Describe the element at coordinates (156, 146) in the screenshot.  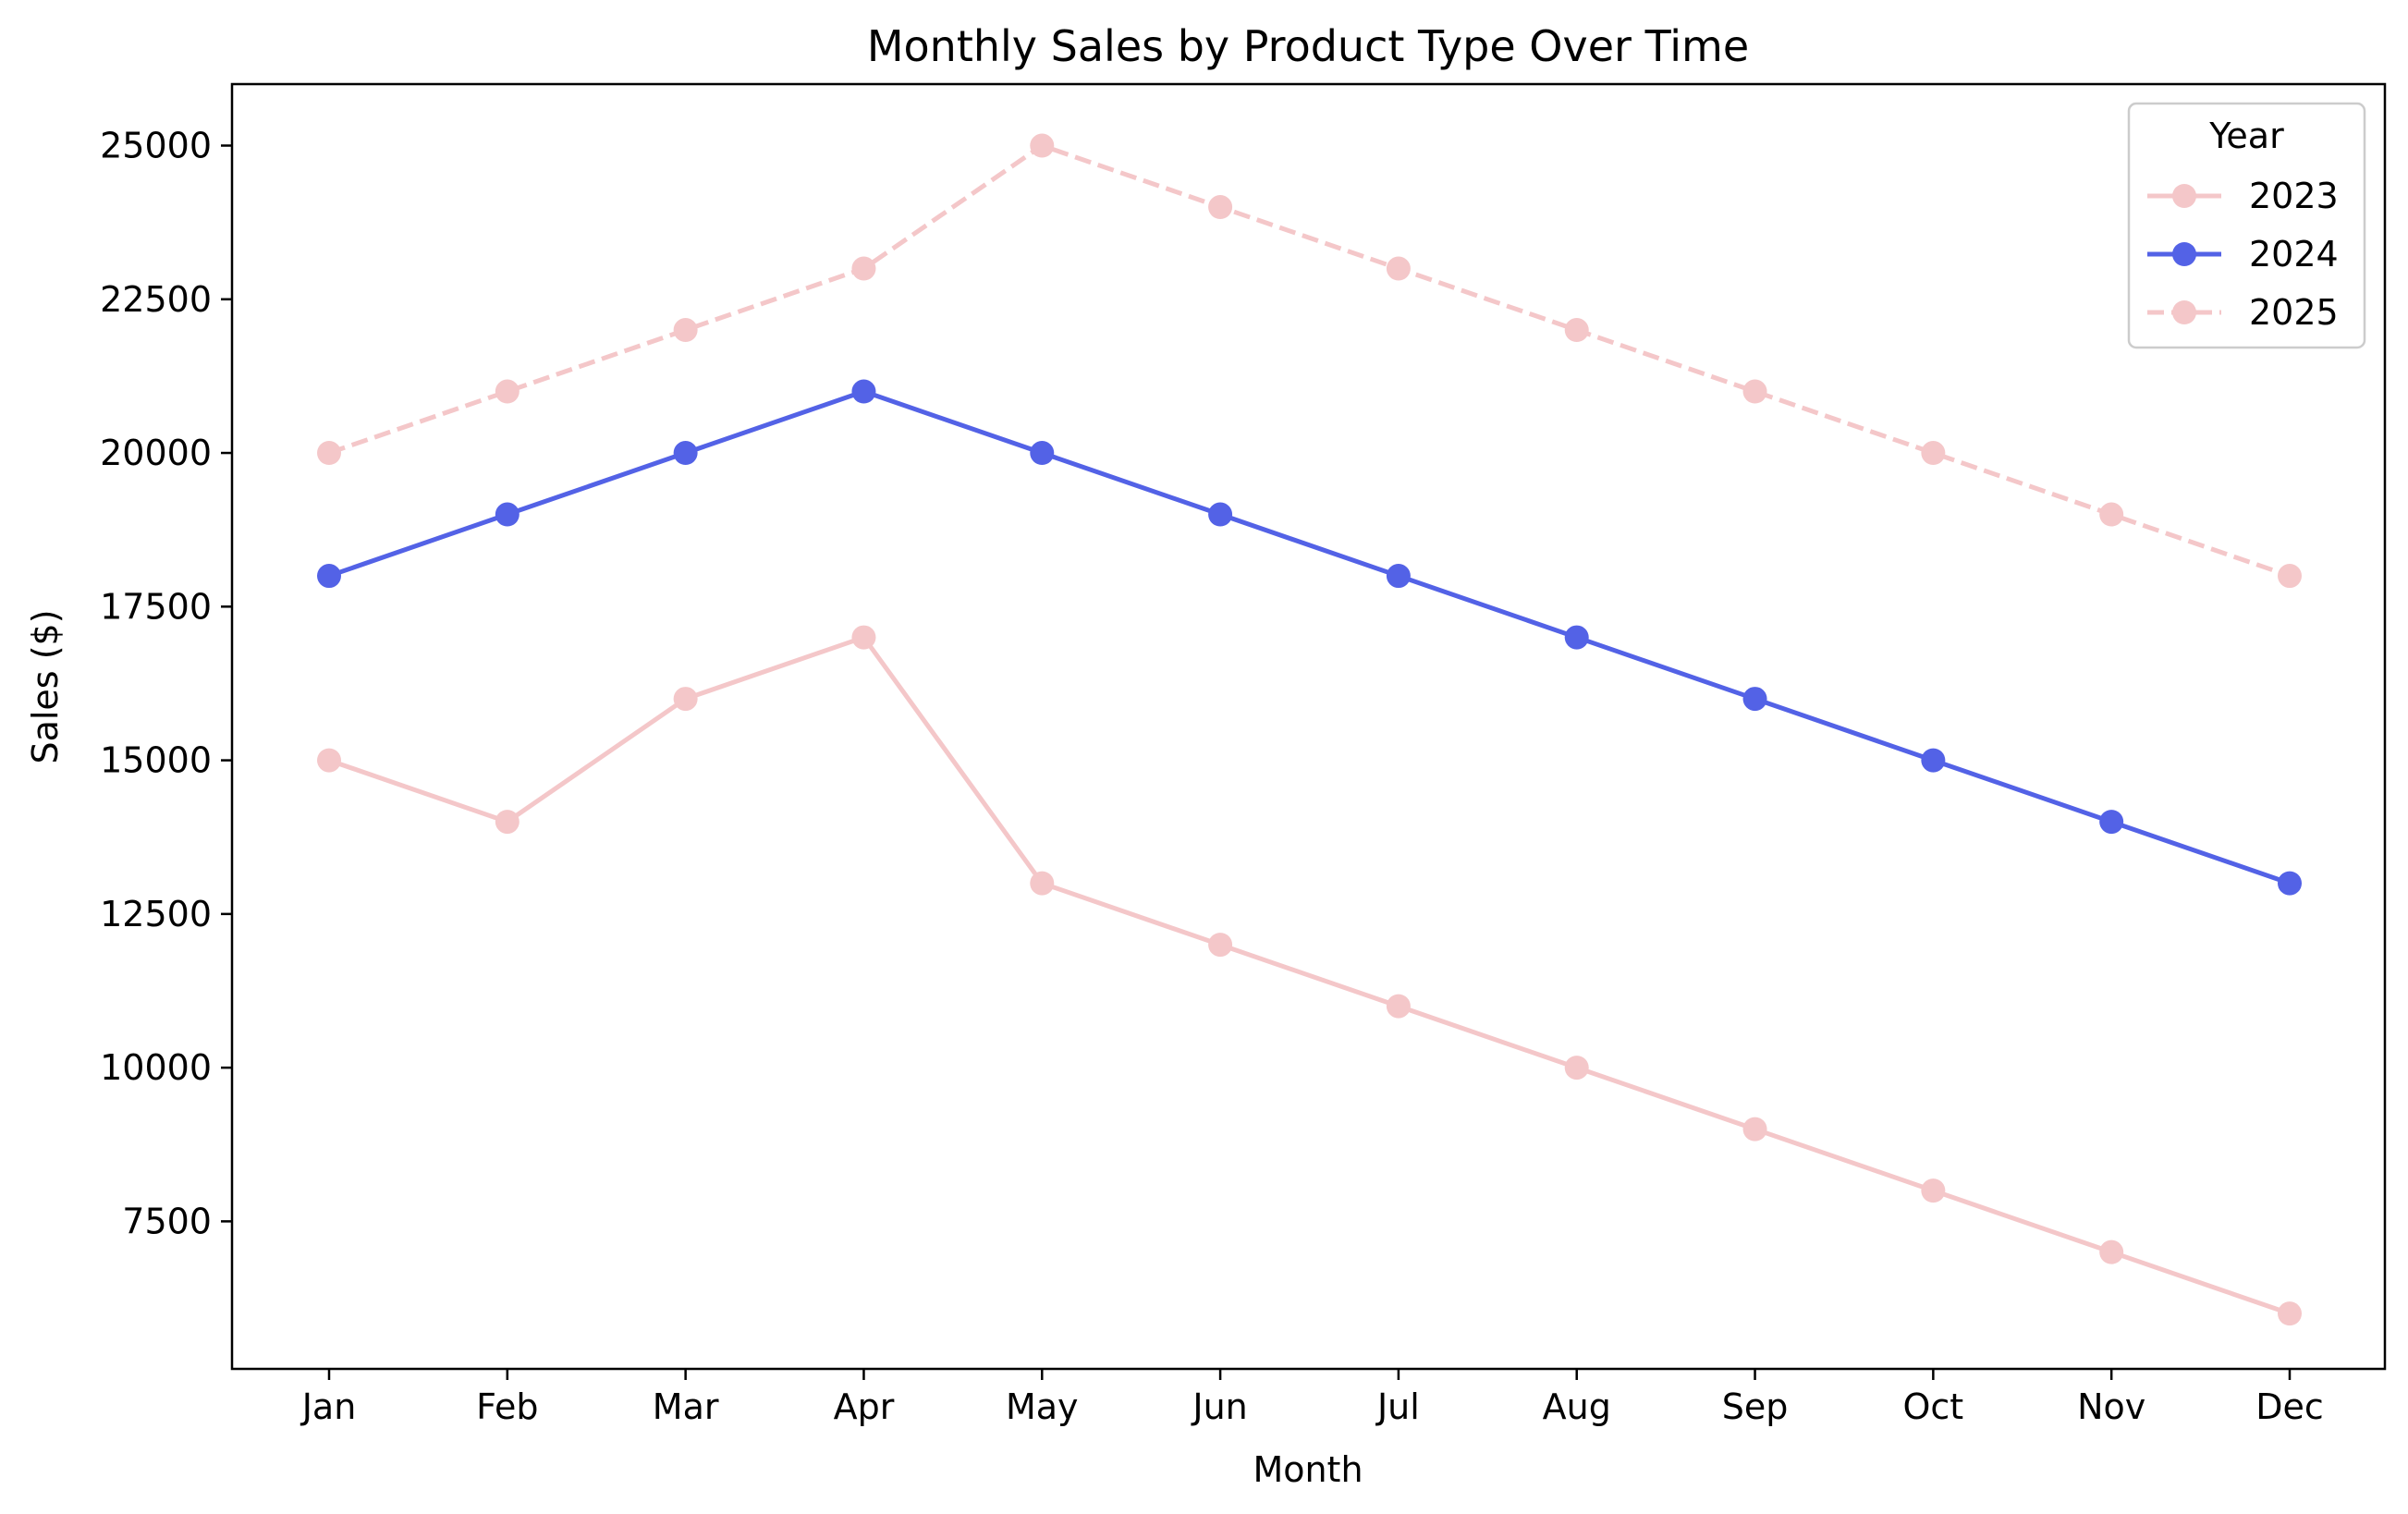
I see `y-tick-label: 25000` at that location.